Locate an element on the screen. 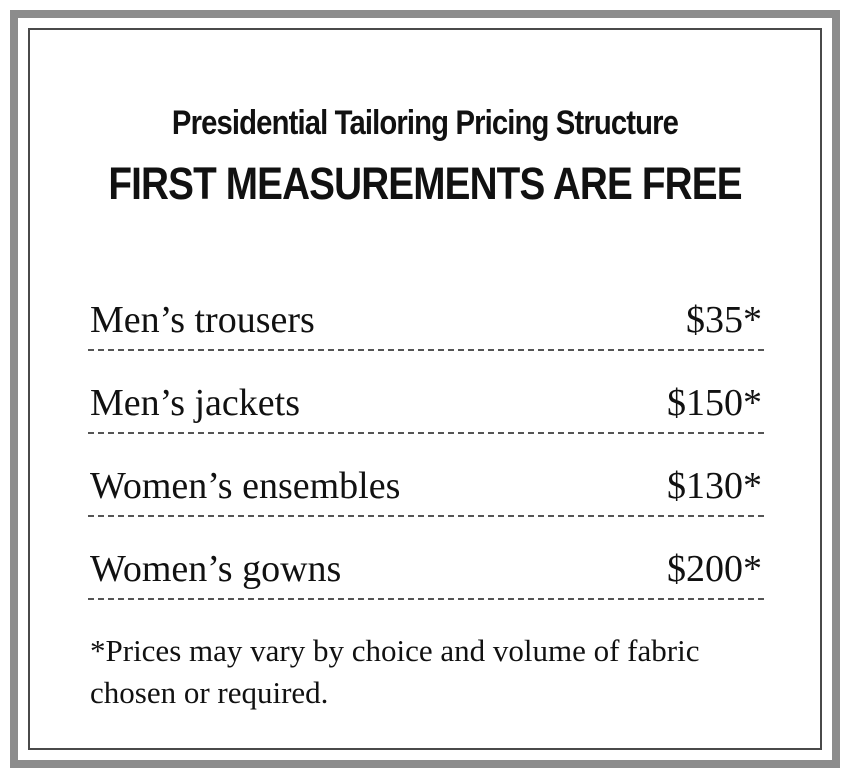 This screenshot has width=850, height=780. item-price: $150* is located at coordinates (714, 403).